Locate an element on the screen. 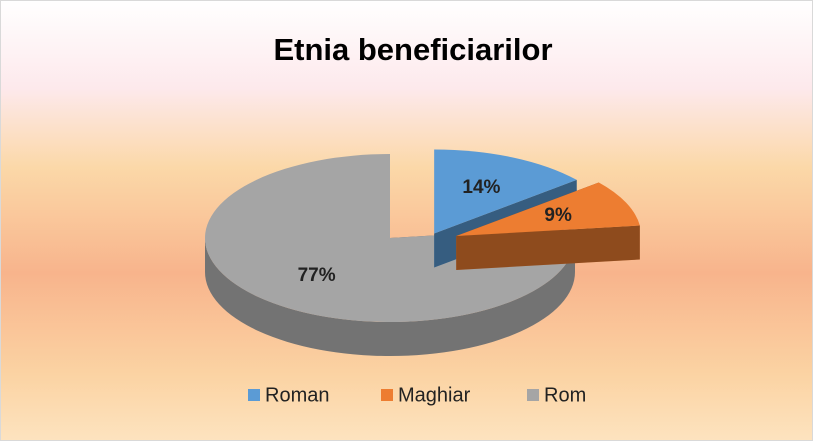 Image resolution: width=813 pixels, height=441 pixels. slice-side-shade is located at coordinates (390, 297).